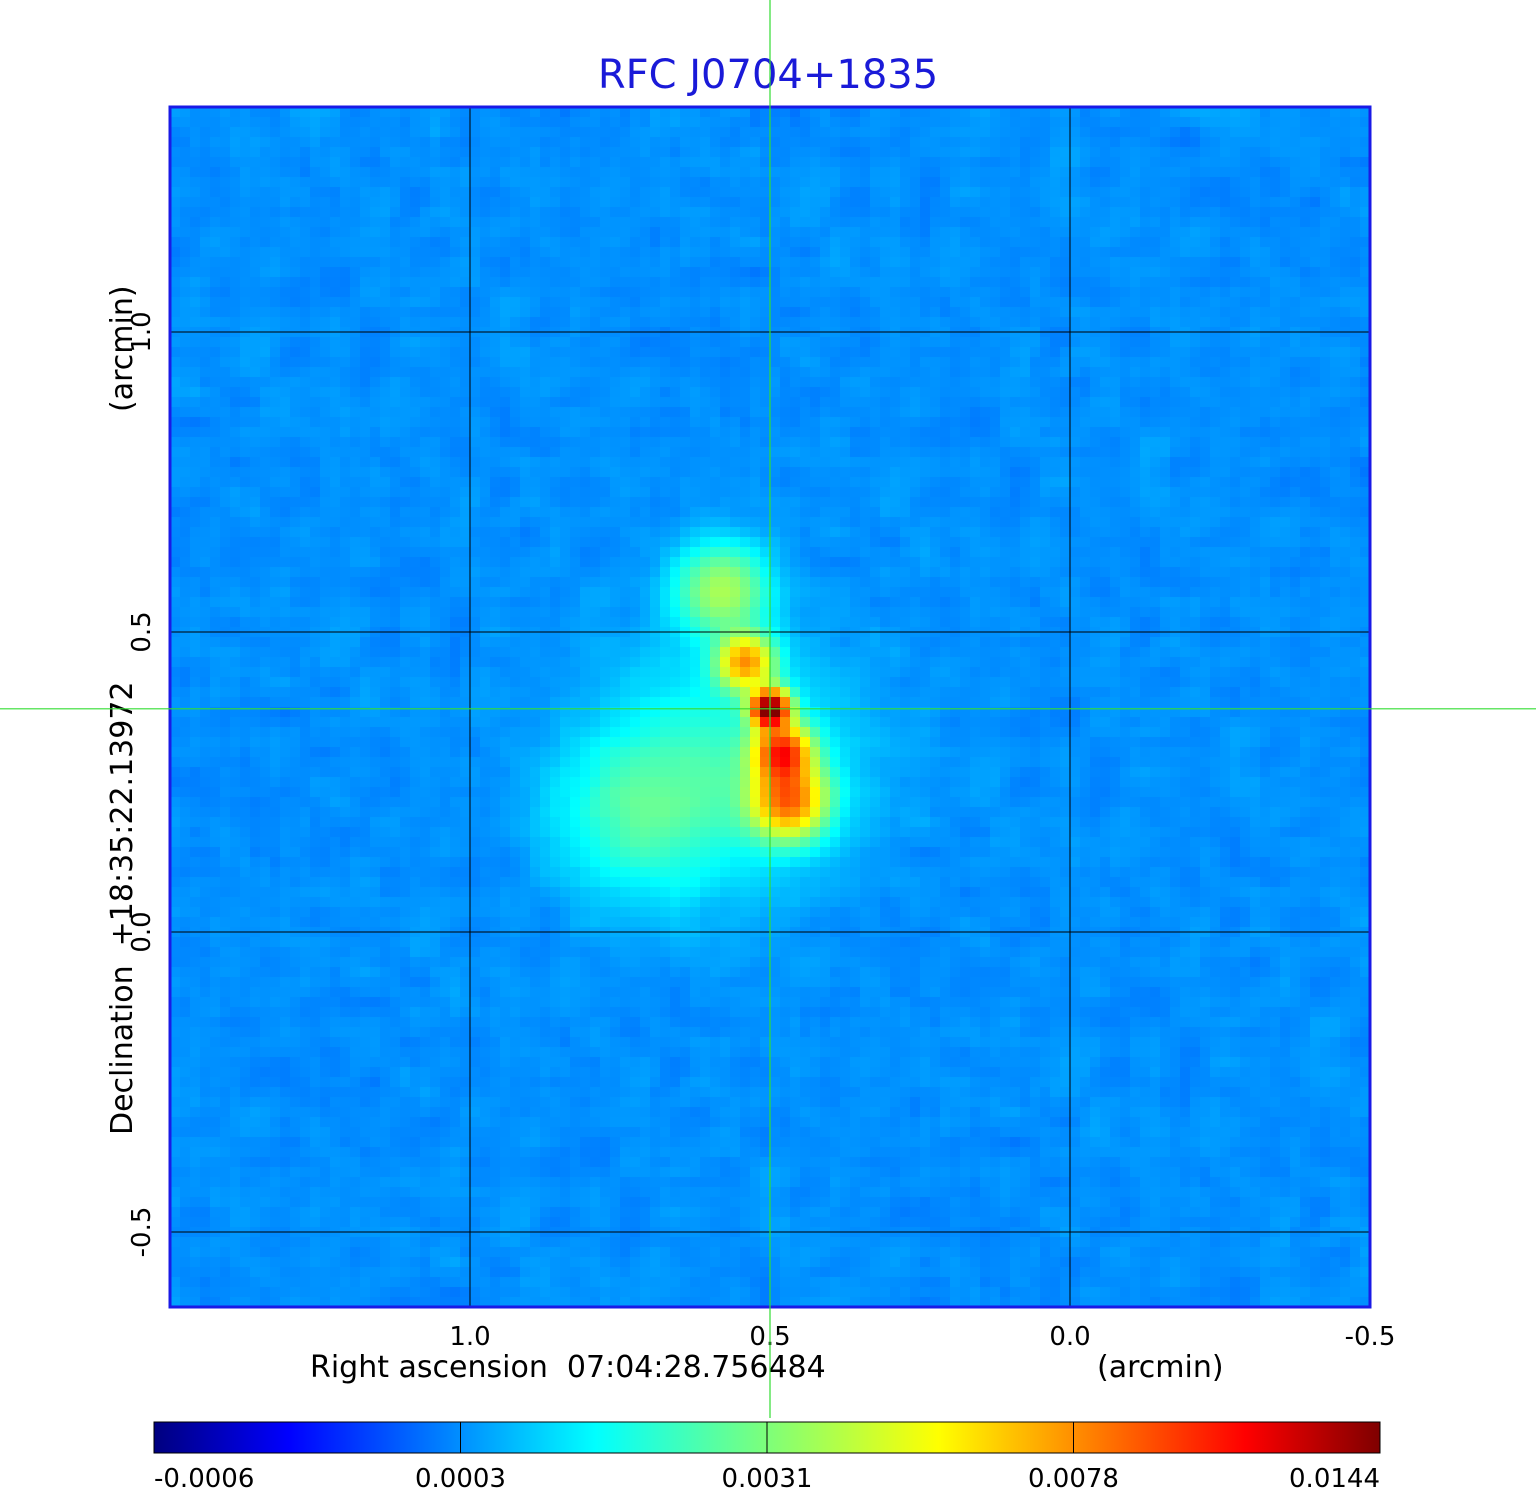  I want to click on colorbar-tick-label-4: 0.0144, so click(1334, 1479).